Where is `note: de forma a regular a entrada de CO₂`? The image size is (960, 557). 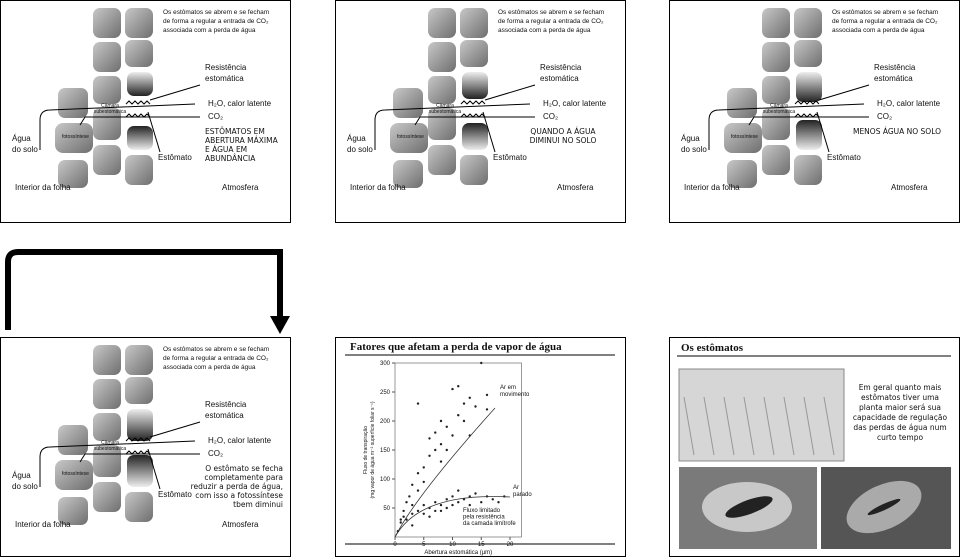 note: de forma a regular a entrada de CO₂ is located at coordinates (885, 21).